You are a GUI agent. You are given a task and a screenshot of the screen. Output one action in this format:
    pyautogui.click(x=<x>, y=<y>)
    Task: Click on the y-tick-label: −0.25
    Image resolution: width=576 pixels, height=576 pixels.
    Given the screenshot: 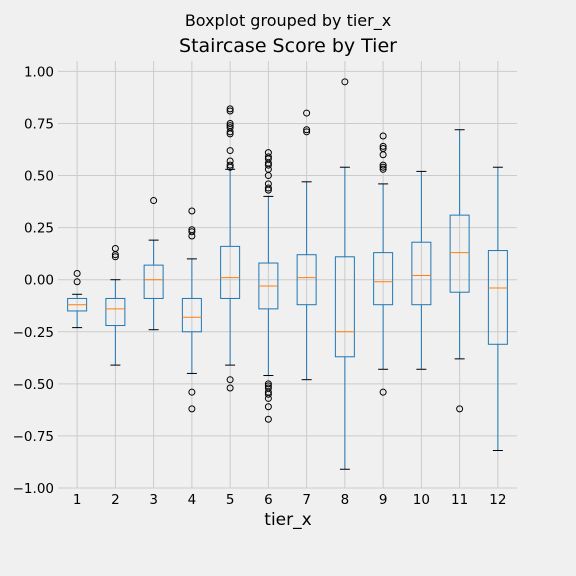 What is the action you would take?
    pyautogui.click(x=33, y=333)
    